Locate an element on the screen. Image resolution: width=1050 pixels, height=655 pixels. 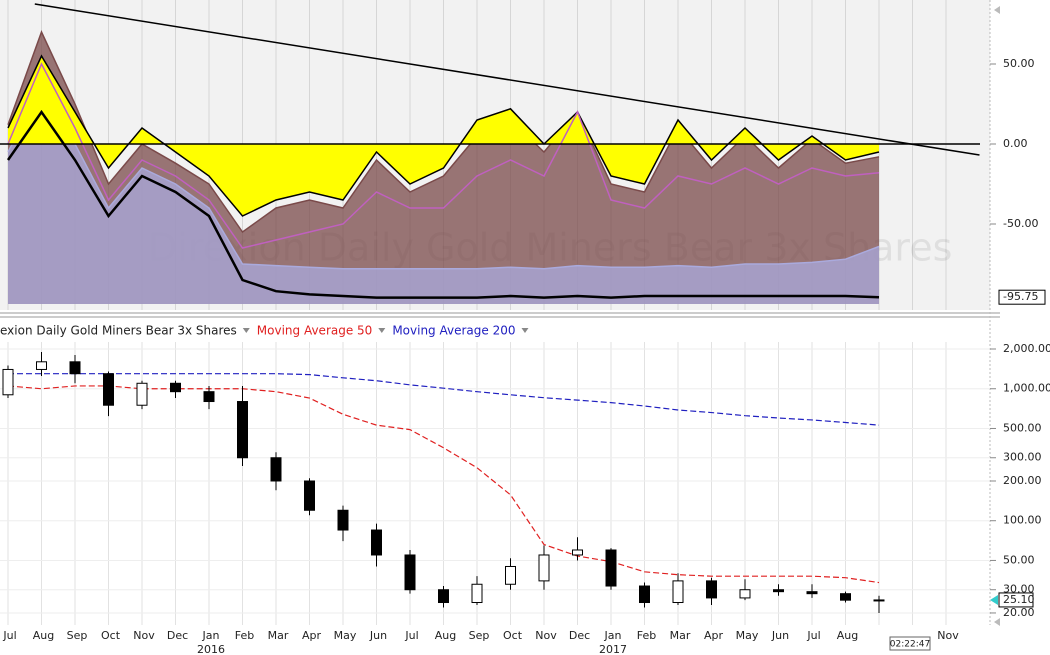
y-tick-label: 200.00 is located at coordinates (1022, 480).